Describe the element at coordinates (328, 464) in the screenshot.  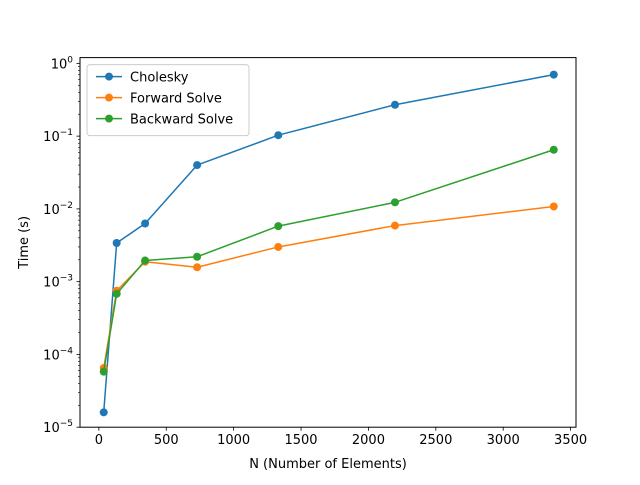
I see `x-axis-label: N (Number of Elements)` at that location.